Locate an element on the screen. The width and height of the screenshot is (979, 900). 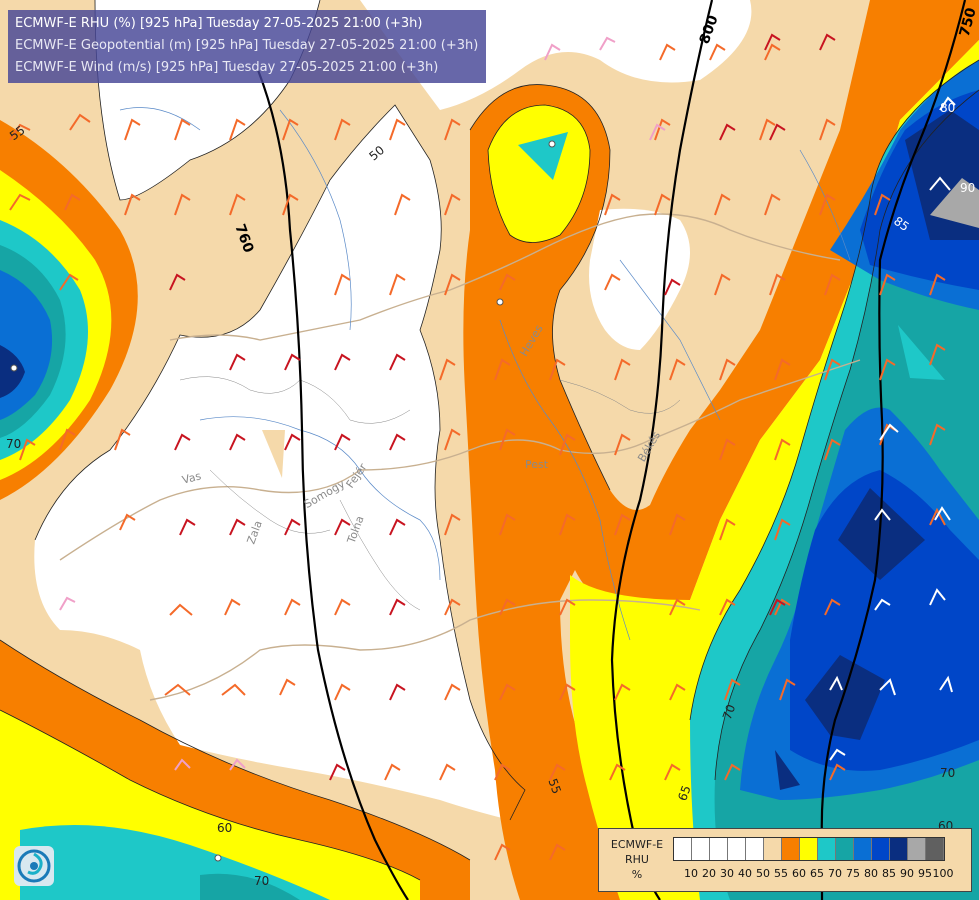
color-legend-level: 55 is located at coordinates (781, 873).